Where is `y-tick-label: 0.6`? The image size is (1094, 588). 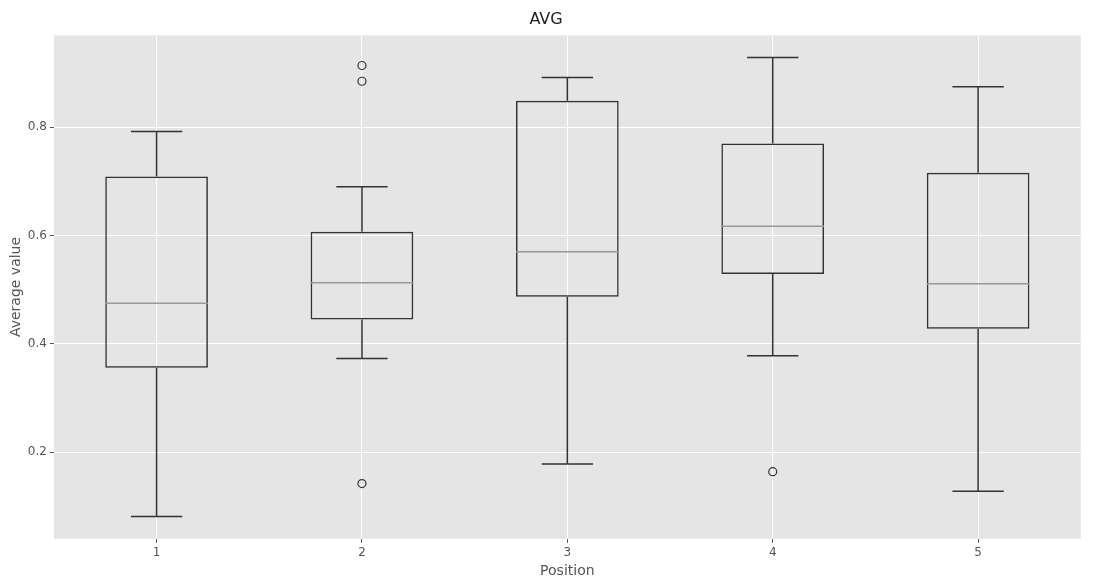
y-tick-label: 0.6 is located at coordinates (37, 234).